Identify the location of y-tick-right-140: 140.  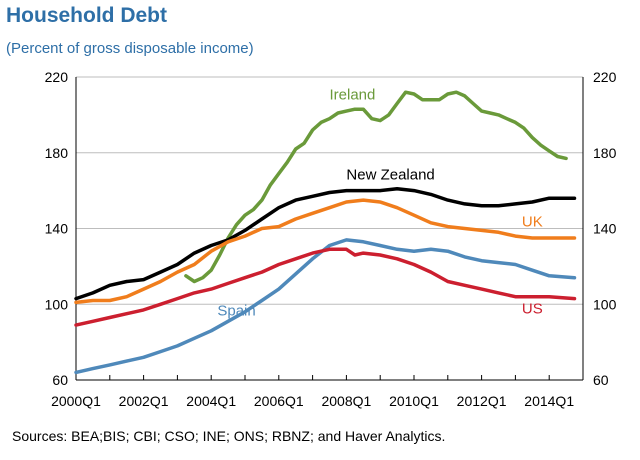
(605, 229).